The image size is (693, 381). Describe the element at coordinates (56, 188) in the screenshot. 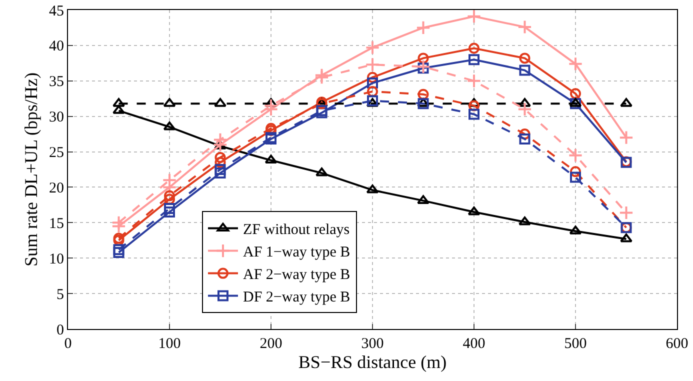

I see `y-tick-label: 20` at that location.